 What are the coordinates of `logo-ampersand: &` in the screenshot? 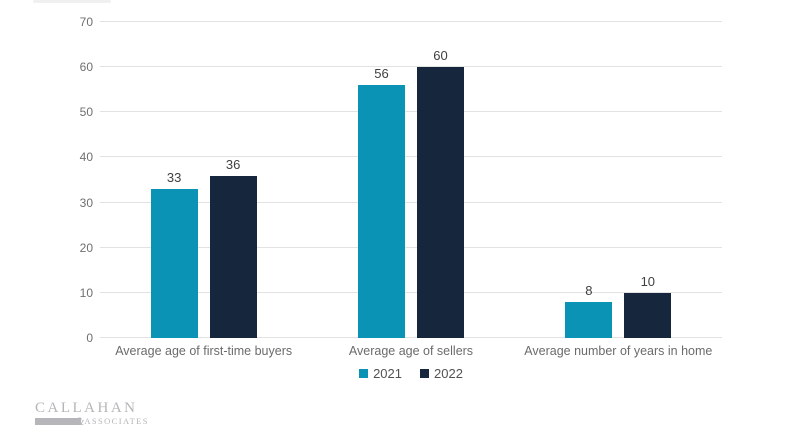 It's located at (80, 421).